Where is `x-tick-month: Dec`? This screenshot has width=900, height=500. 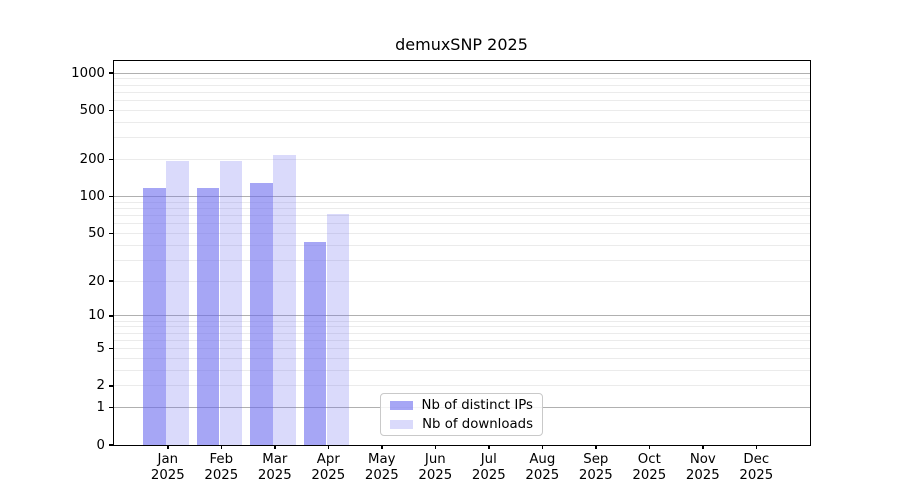
x-tick-month: Dec is located at coordinates (756, 459).